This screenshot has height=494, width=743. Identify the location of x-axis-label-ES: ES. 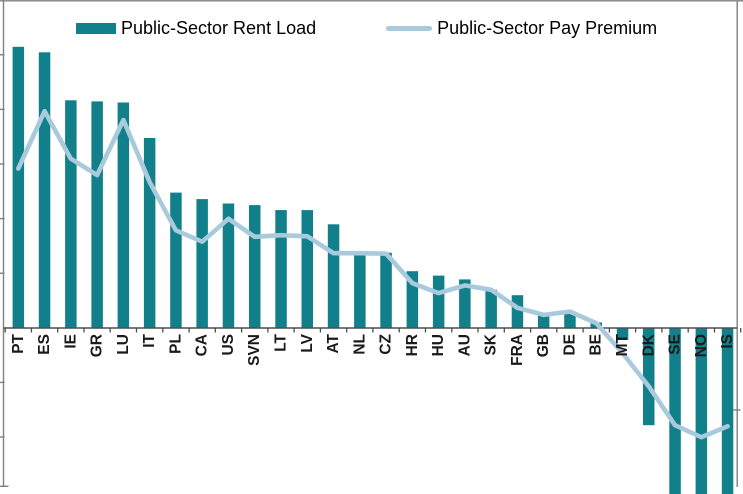
(44, 344).